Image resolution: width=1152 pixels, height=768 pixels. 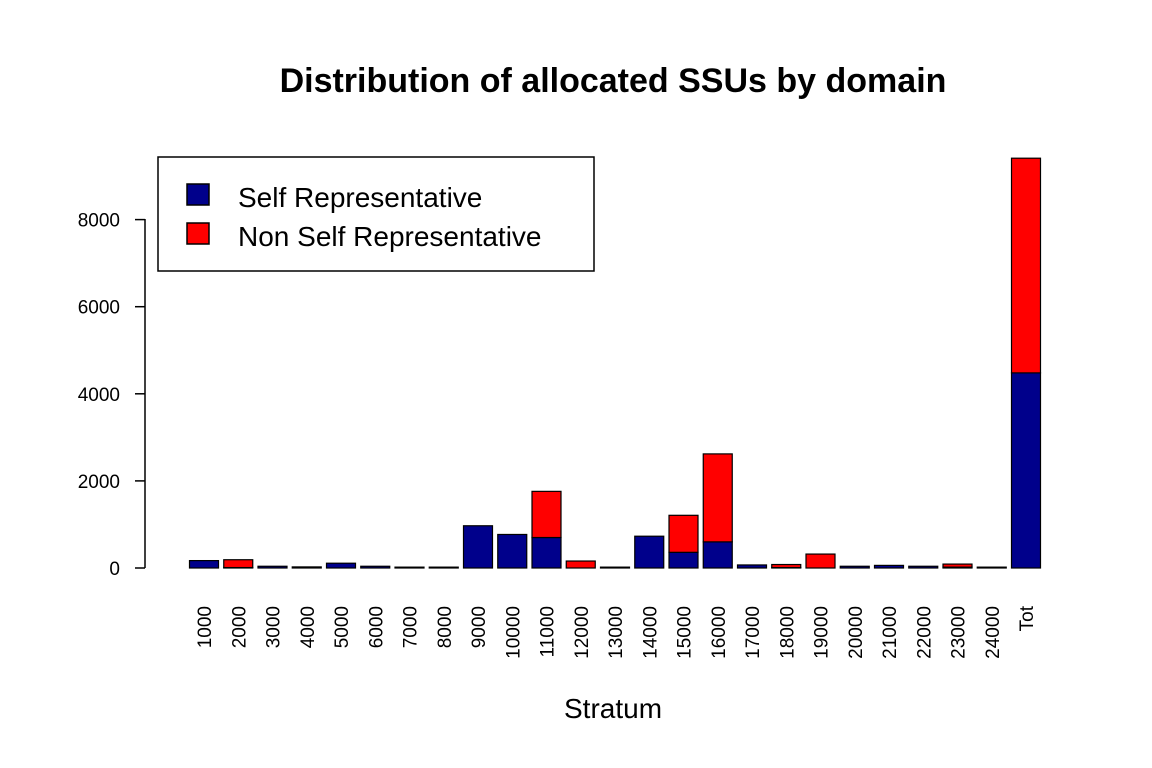 What do you see at coordinates (409, 567) in the screenshot?
I see `bar-7000-self-representative` at bounding box center [409, 567].